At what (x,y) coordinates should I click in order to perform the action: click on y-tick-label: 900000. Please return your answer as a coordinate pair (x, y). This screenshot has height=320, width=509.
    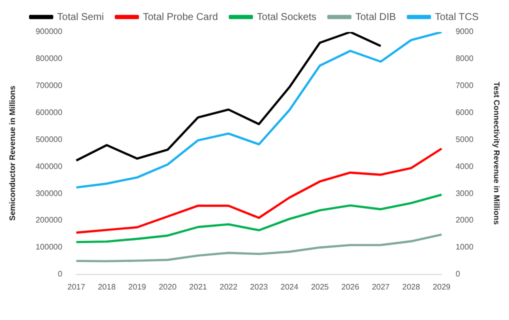
    Looking at the image, I should click on (49, 31).